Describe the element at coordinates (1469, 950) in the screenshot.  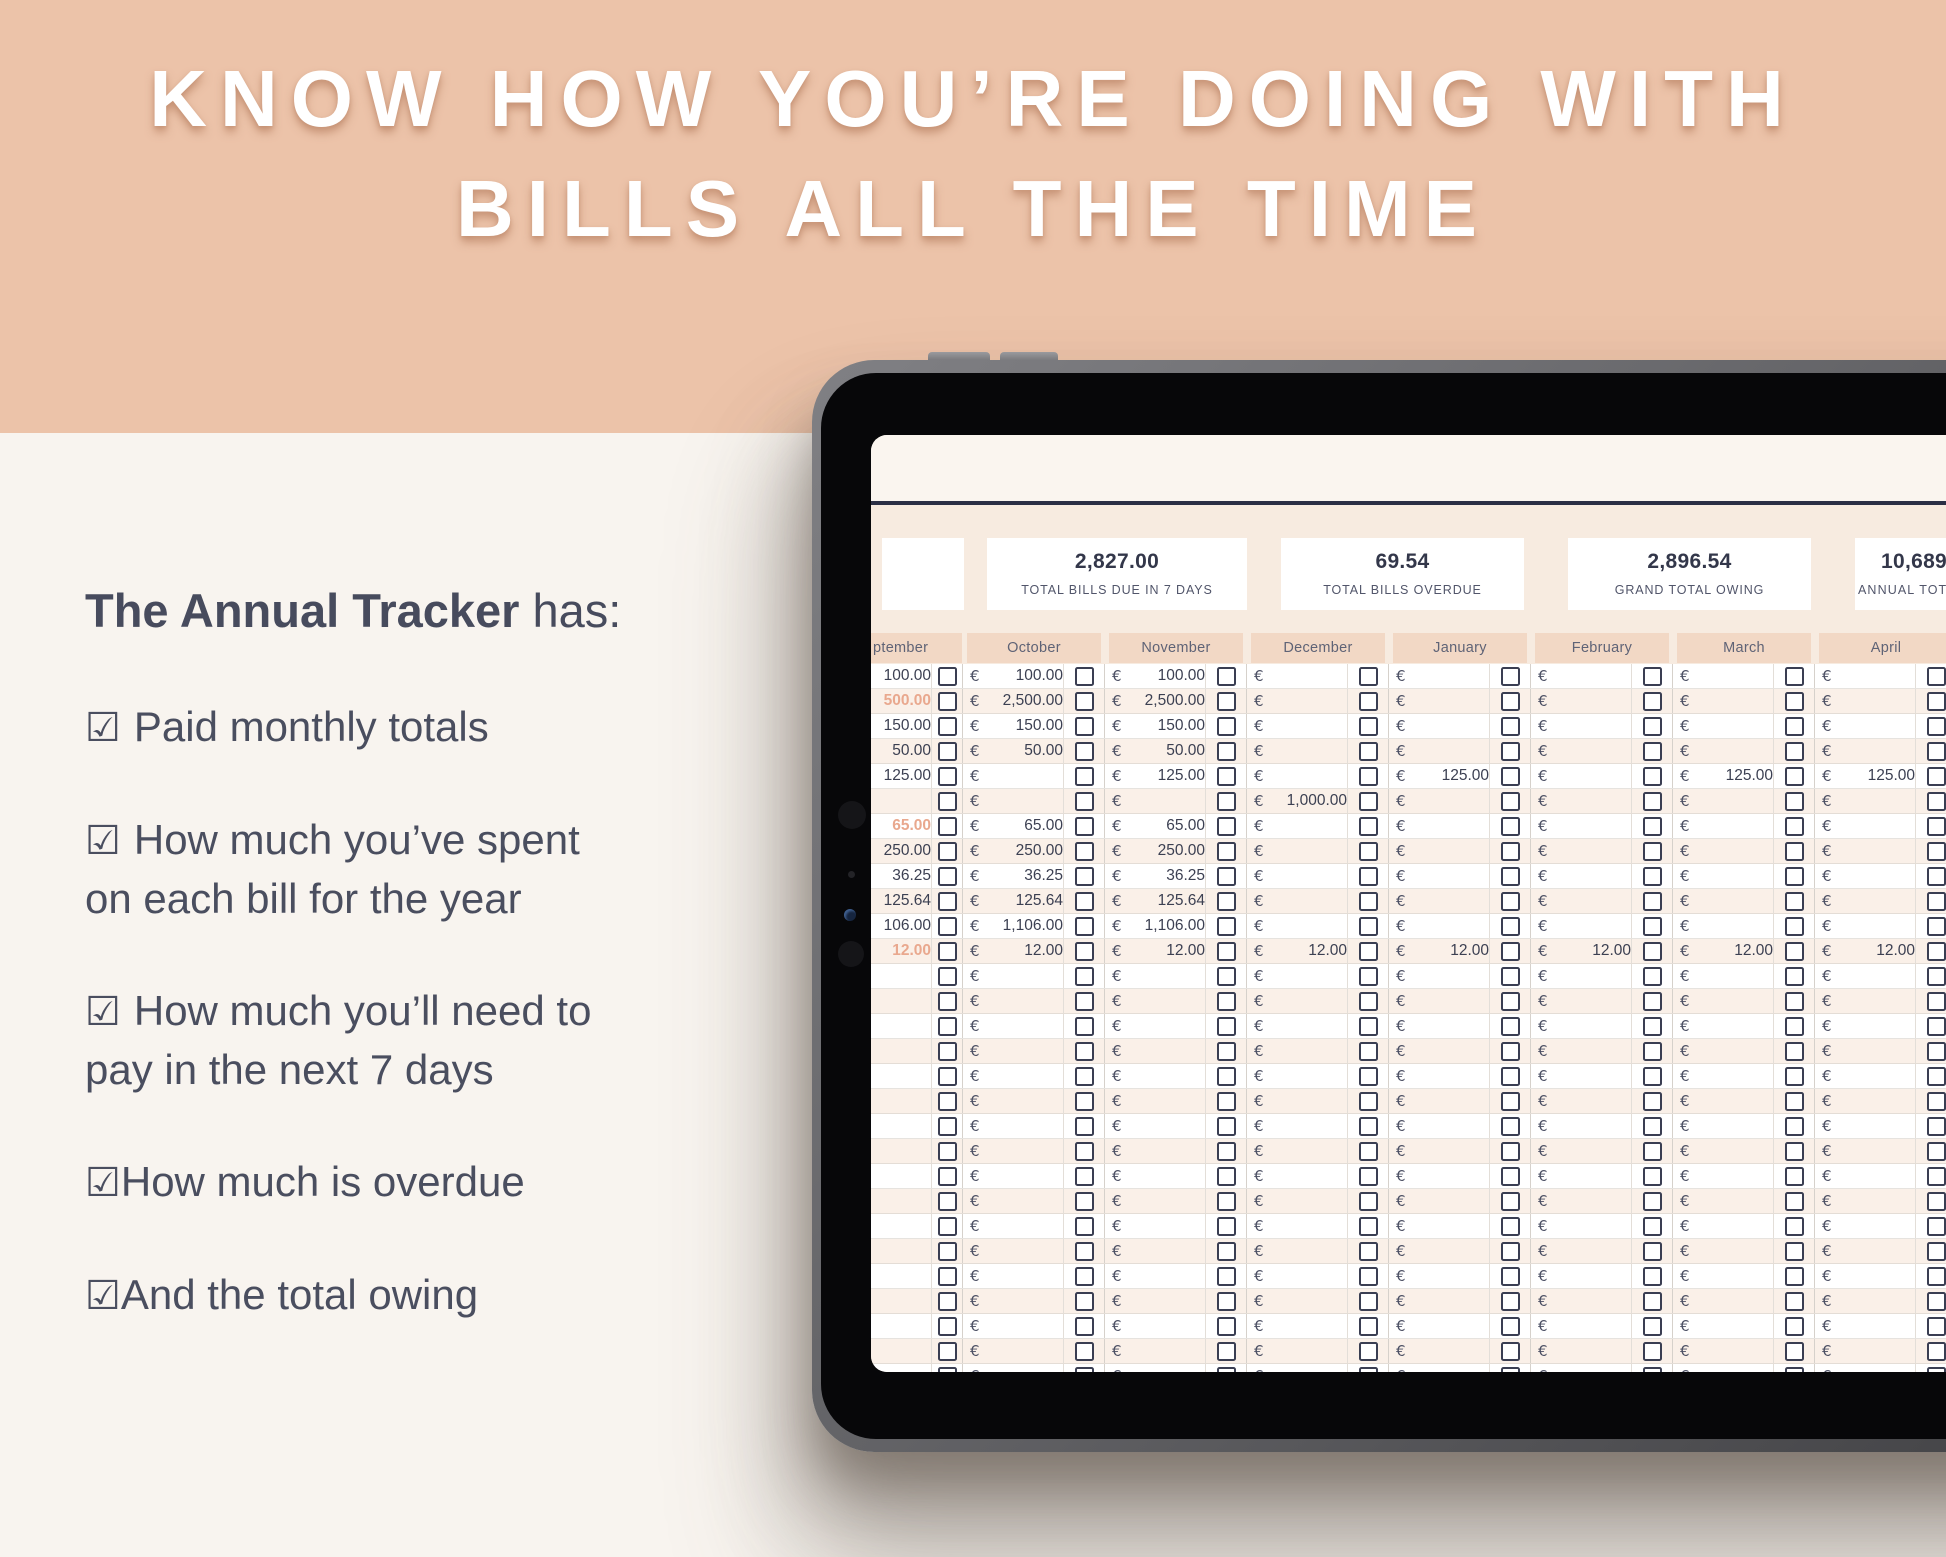
I see `cell-amount-value: 12.00` at that location.